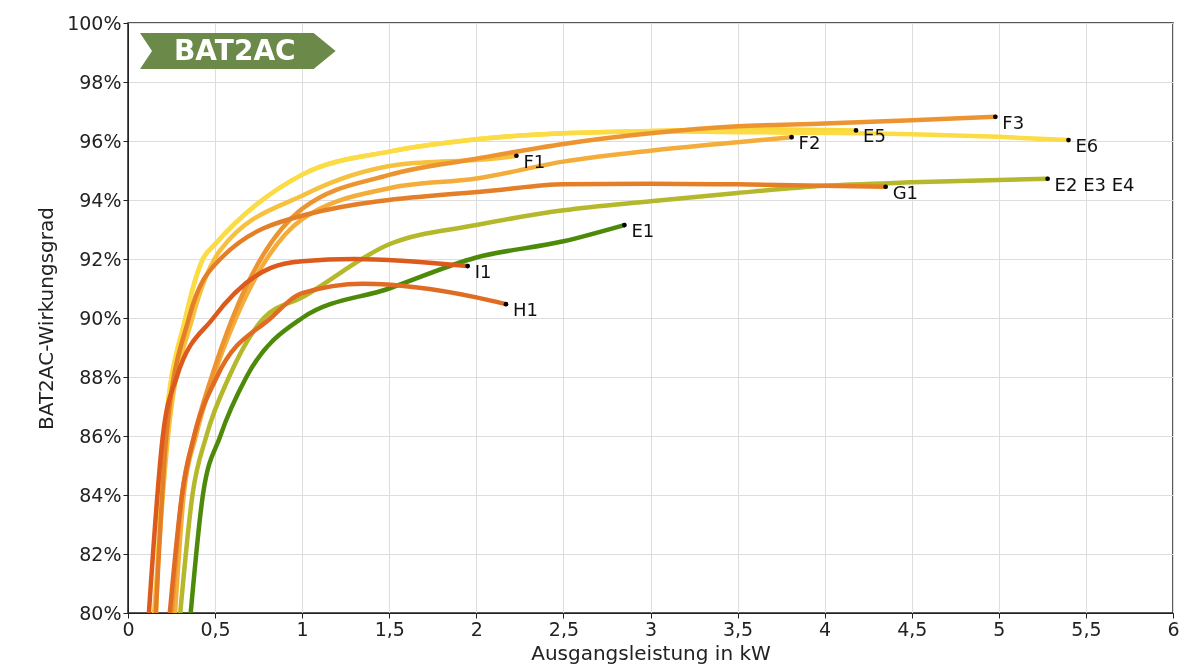 Image resolution: width=1203 pixels, height=670 pixels. Describe the element at coordinates (389, 628) in the screenshot. I see `x-tick-label: 1,5` at that location.